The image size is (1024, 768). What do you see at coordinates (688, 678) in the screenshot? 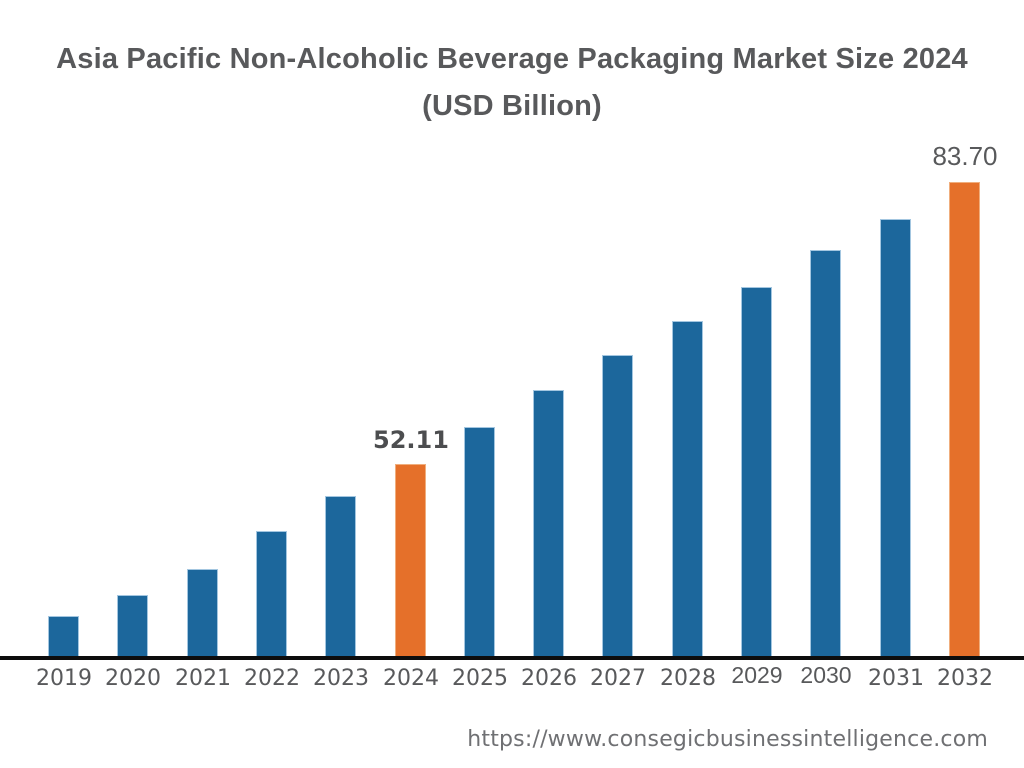
I see `x-tick-2028: 2028` at bounding box center [688, 678].